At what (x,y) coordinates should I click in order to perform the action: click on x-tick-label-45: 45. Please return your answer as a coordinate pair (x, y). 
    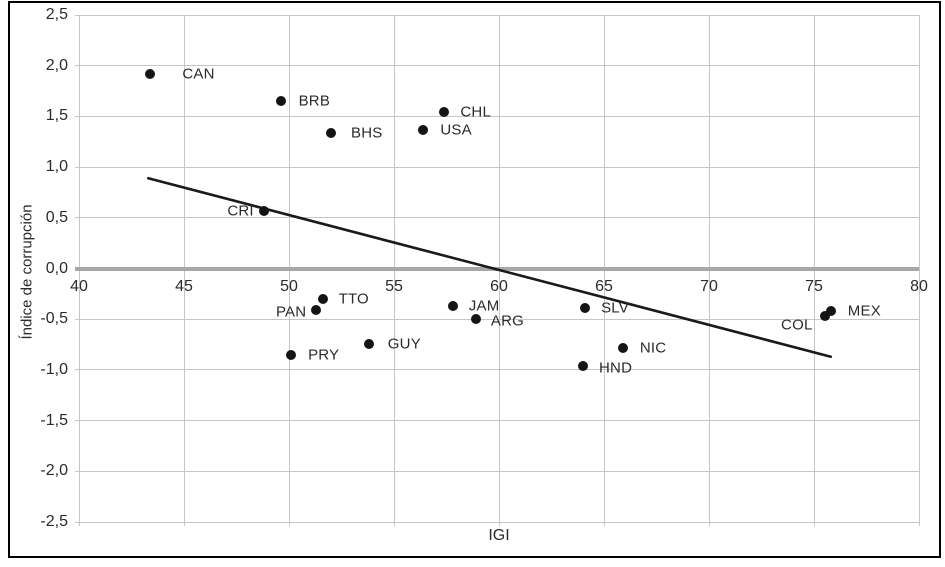
    Looking at the image, I should click on (184, 286).